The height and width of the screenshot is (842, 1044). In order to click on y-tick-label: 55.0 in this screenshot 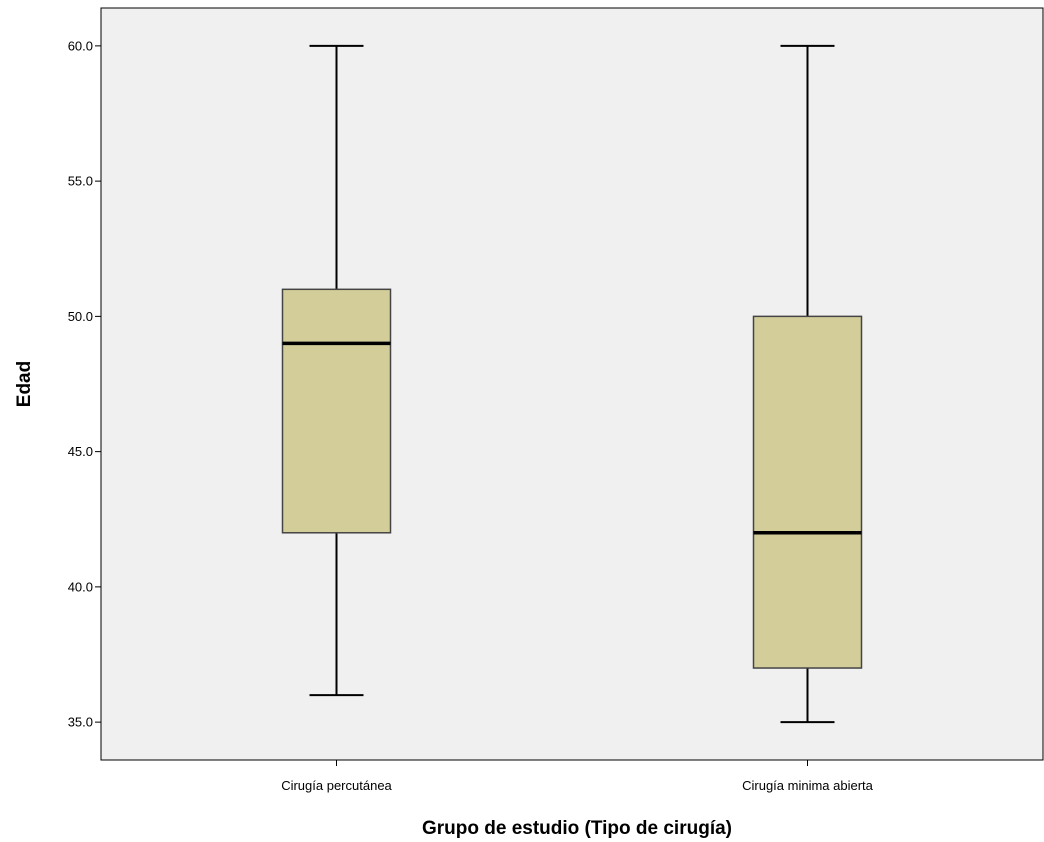, I will do `click(80, 181)`.